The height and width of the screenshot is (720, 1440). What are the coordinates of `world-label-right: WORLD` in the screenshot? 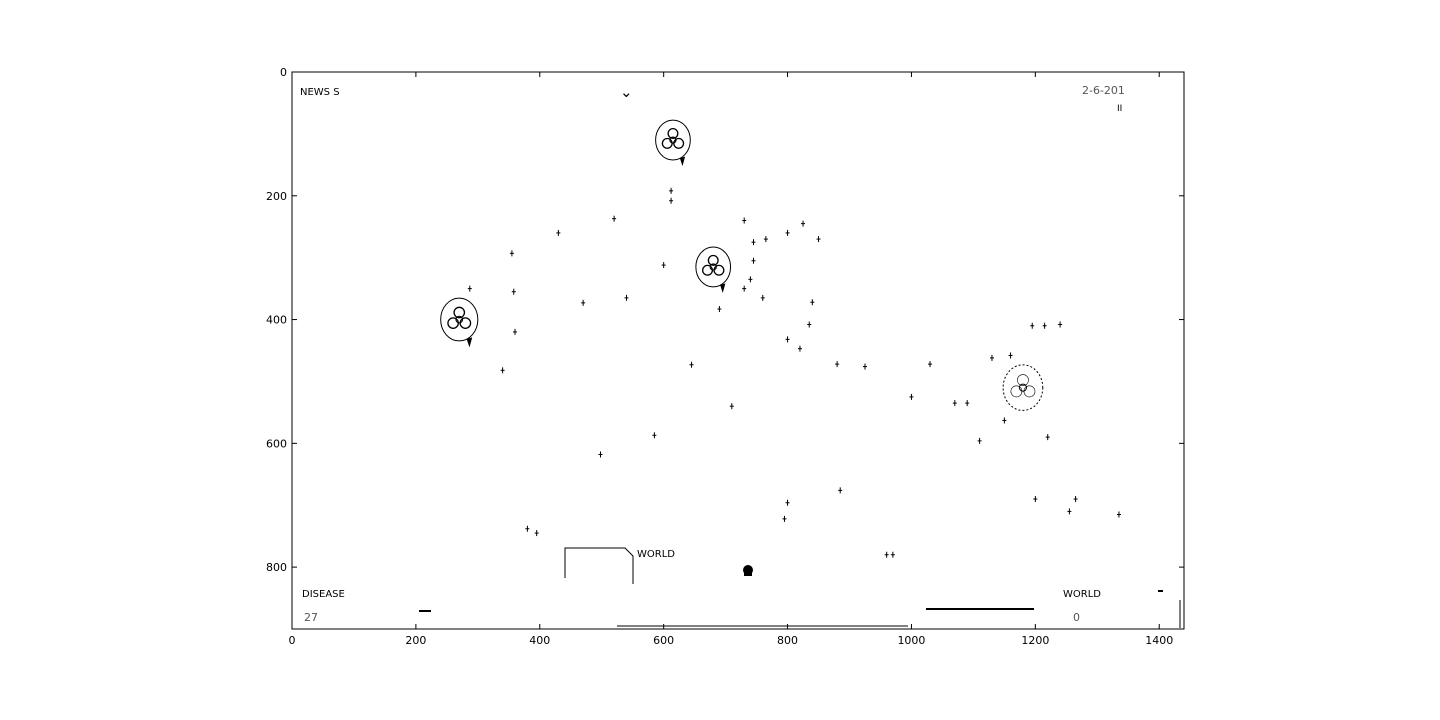 It's located at (1082, 594).